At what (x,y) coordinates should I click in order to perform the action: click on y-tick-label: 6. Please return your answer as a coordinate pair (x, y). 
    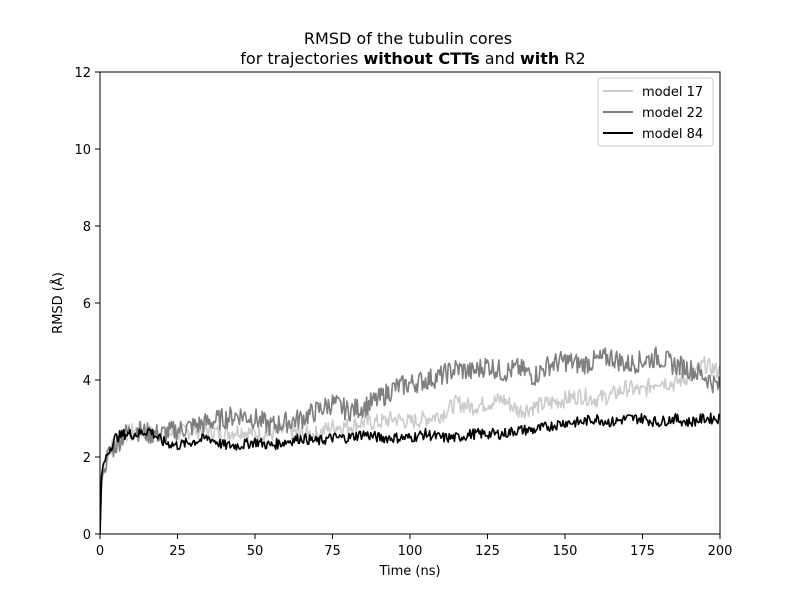
    Looking at the image, I should click on (87, 304).